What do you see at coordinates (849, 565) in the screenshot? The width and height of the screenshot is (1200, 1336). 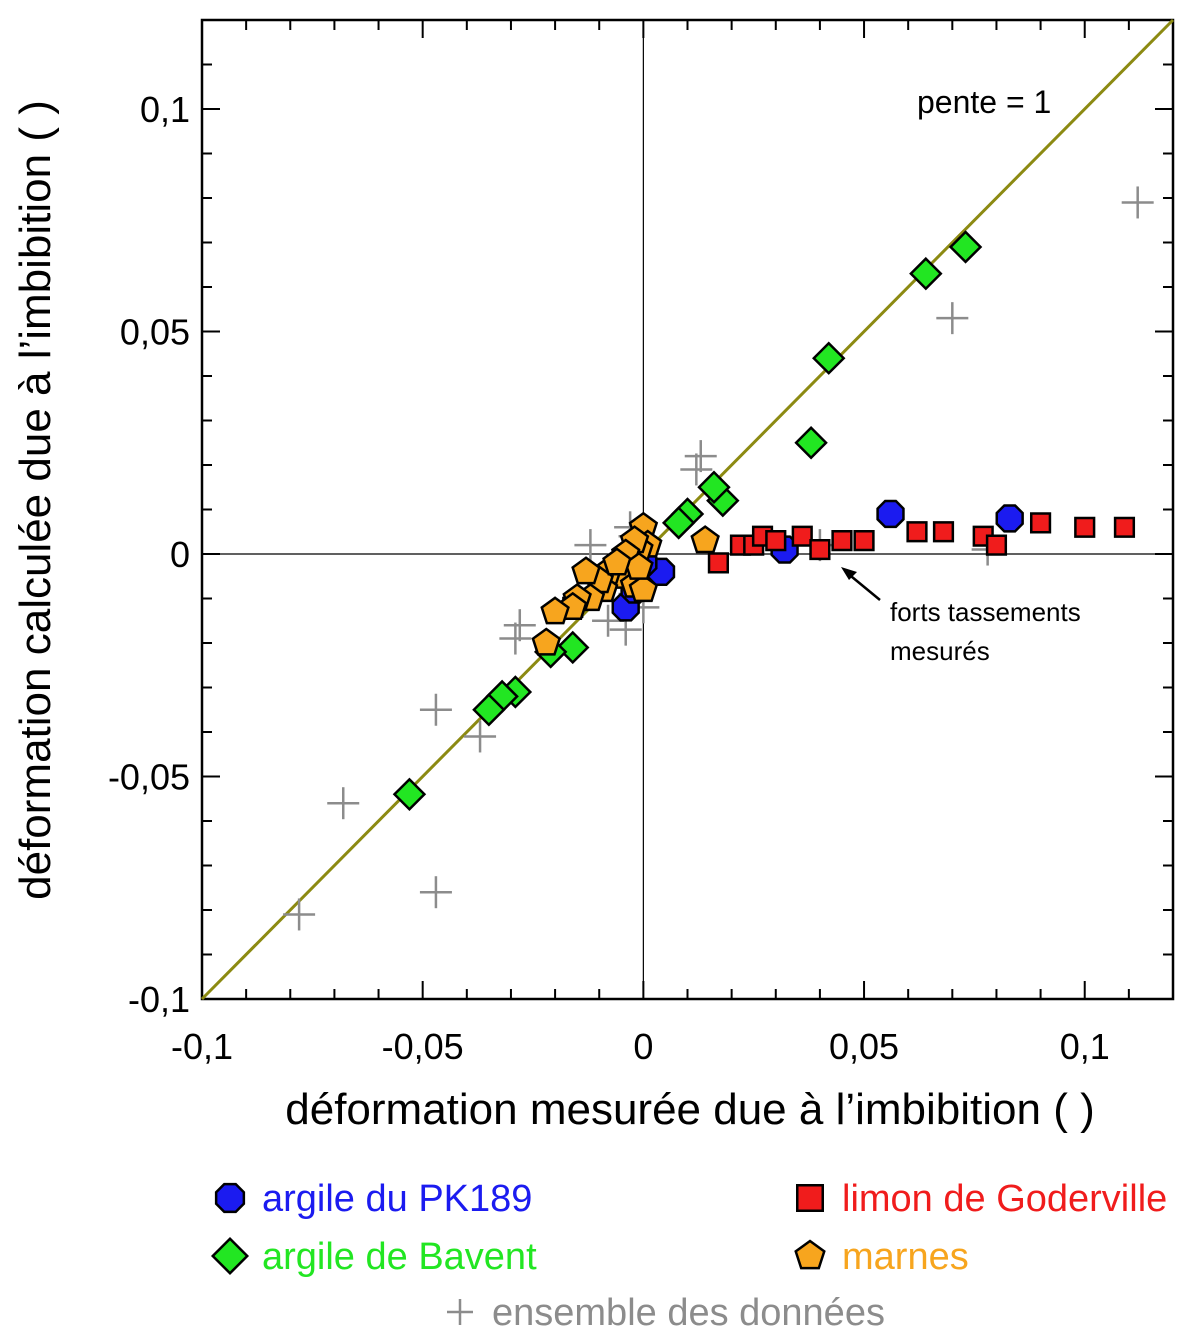 I see `series-square` at bounding box center [849, 565].